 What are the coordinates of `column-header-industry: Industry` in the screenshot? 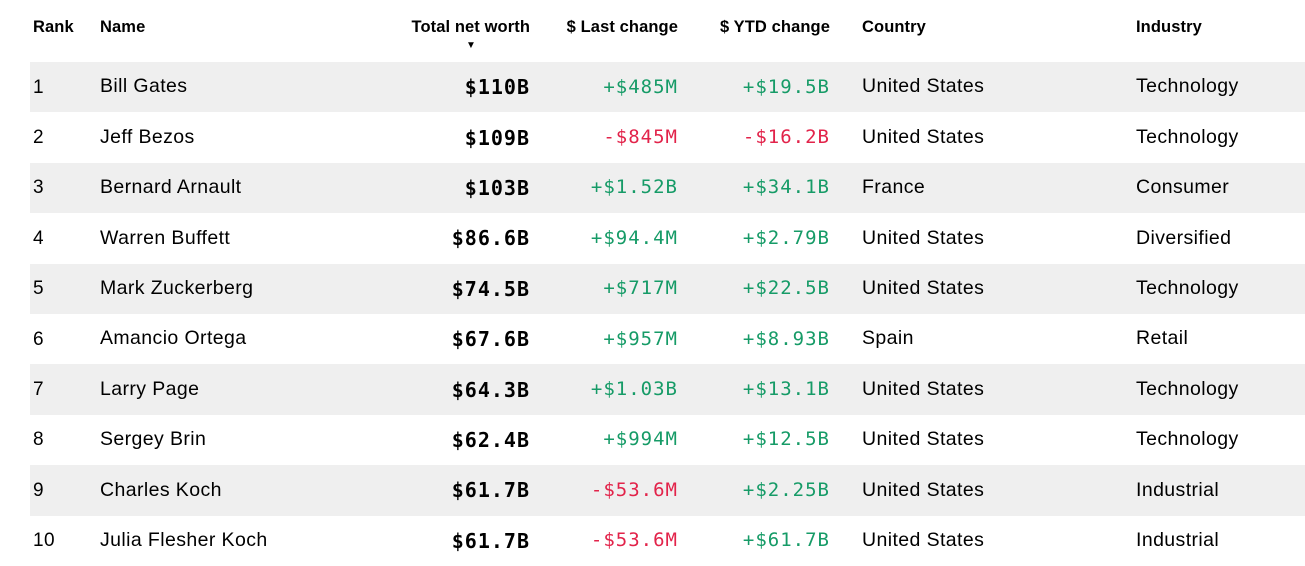 It's located at (1169, 27).